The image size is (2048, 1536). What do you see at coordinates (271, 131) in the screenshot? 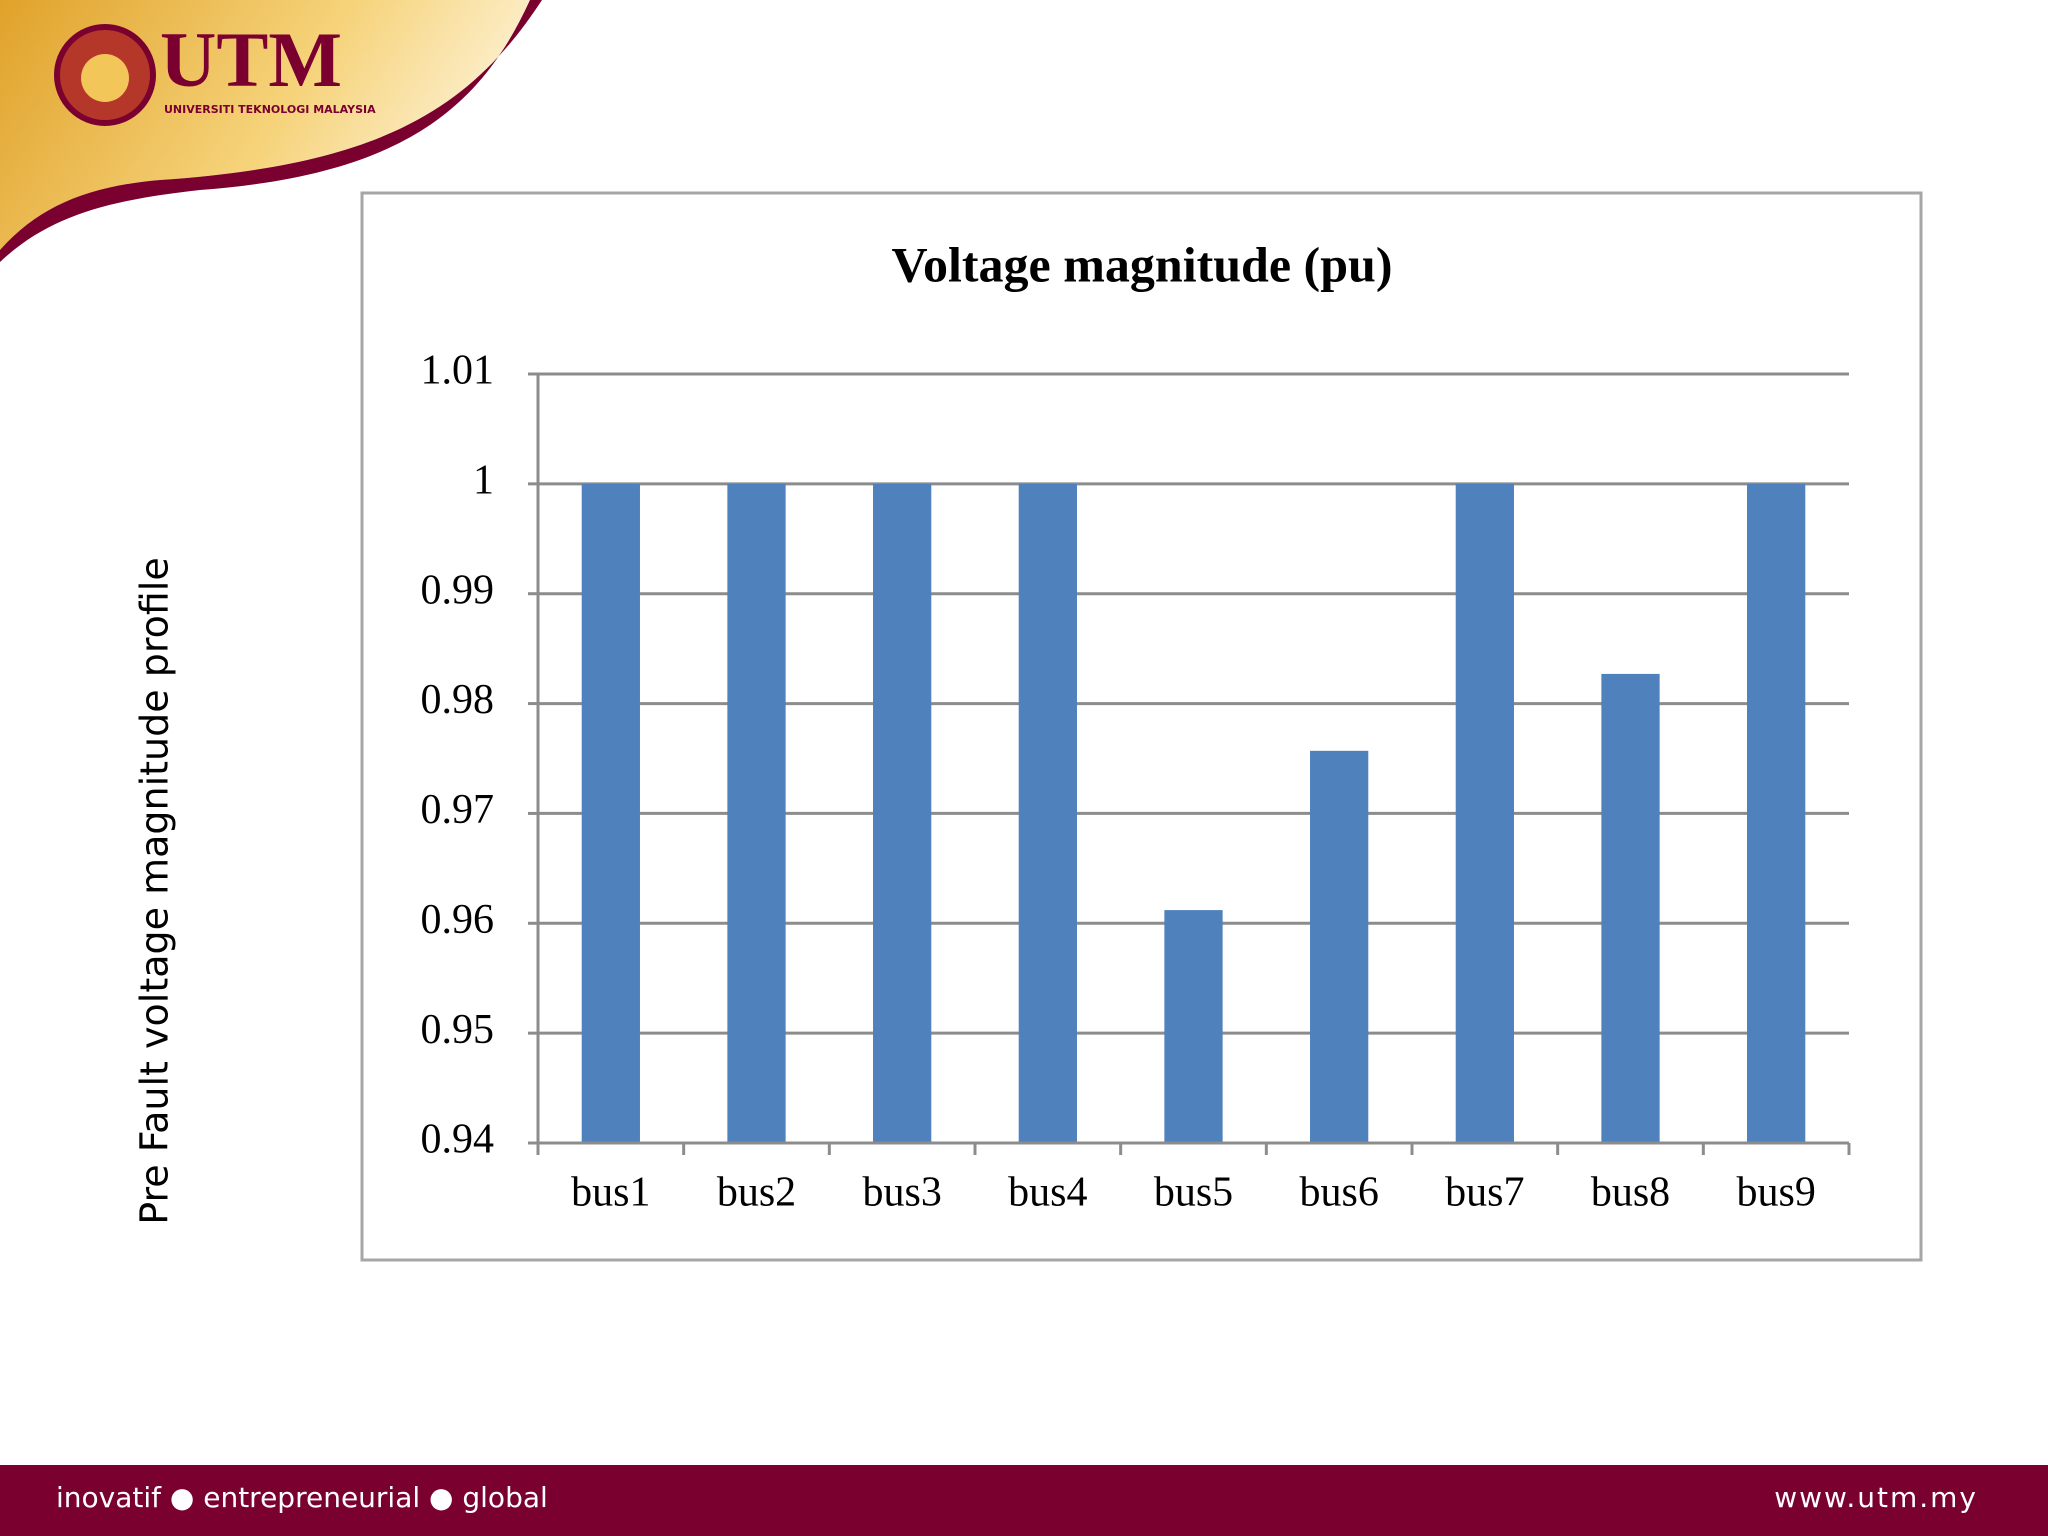
I see `header-band` at bounding box center [271, 131].